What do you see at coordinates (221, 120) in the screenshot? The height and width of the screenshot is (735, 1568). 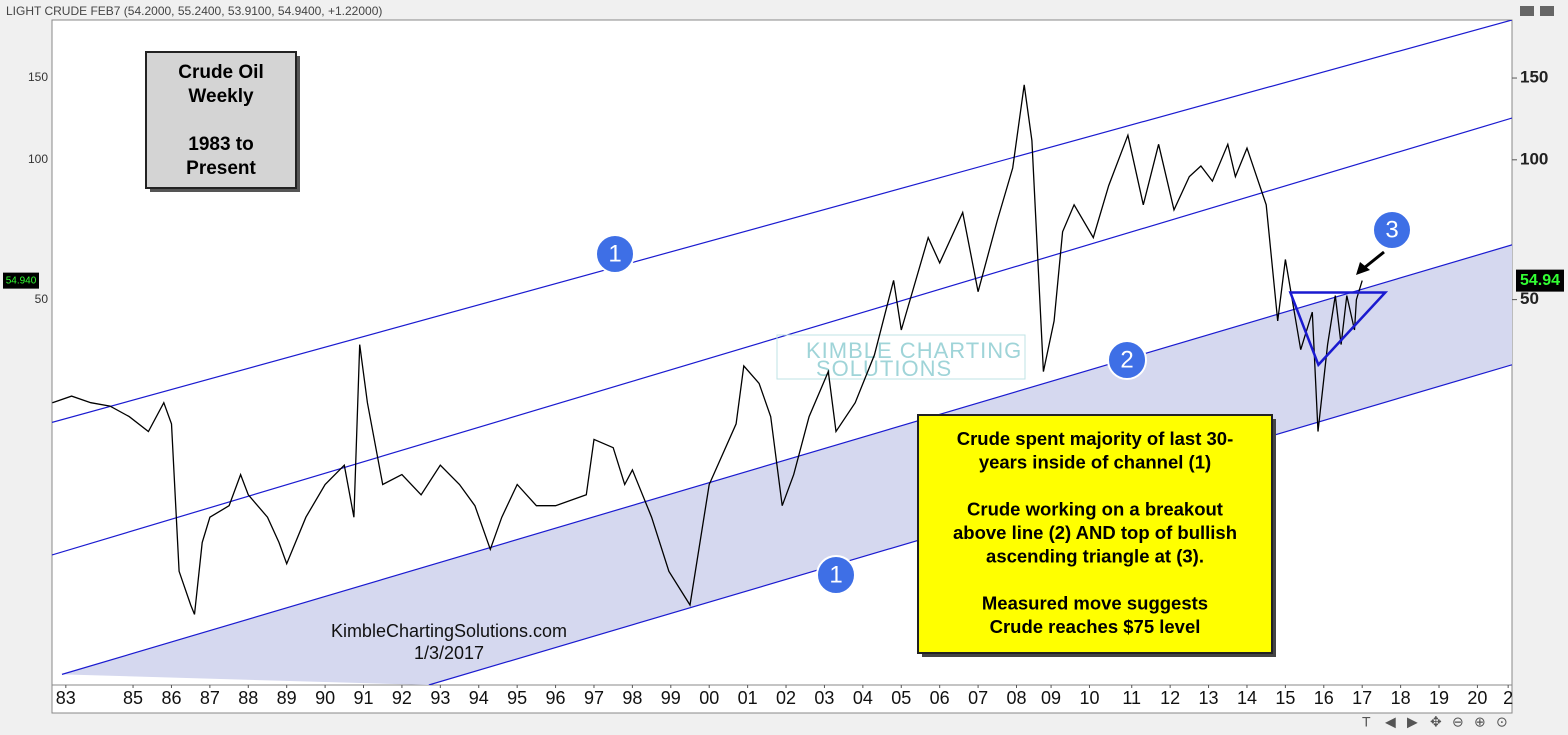 I see `title-box` at bounding box center [221, 120].